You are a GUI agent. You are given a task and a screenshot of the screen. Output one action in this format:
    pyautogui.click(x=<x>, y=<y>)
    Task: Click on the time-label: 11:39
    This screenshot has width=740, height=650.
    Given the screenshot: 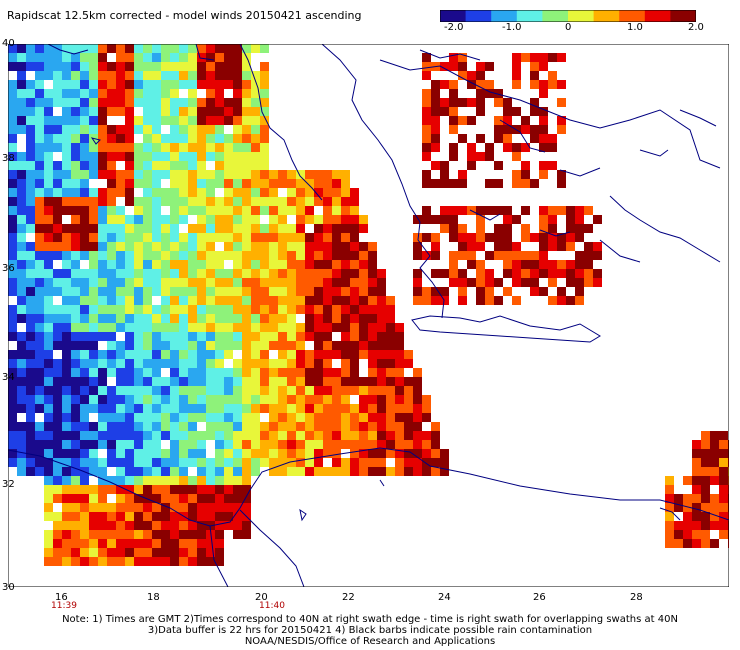 What is the action you would take?
    pyautogui.click(x=64, y=606)
    